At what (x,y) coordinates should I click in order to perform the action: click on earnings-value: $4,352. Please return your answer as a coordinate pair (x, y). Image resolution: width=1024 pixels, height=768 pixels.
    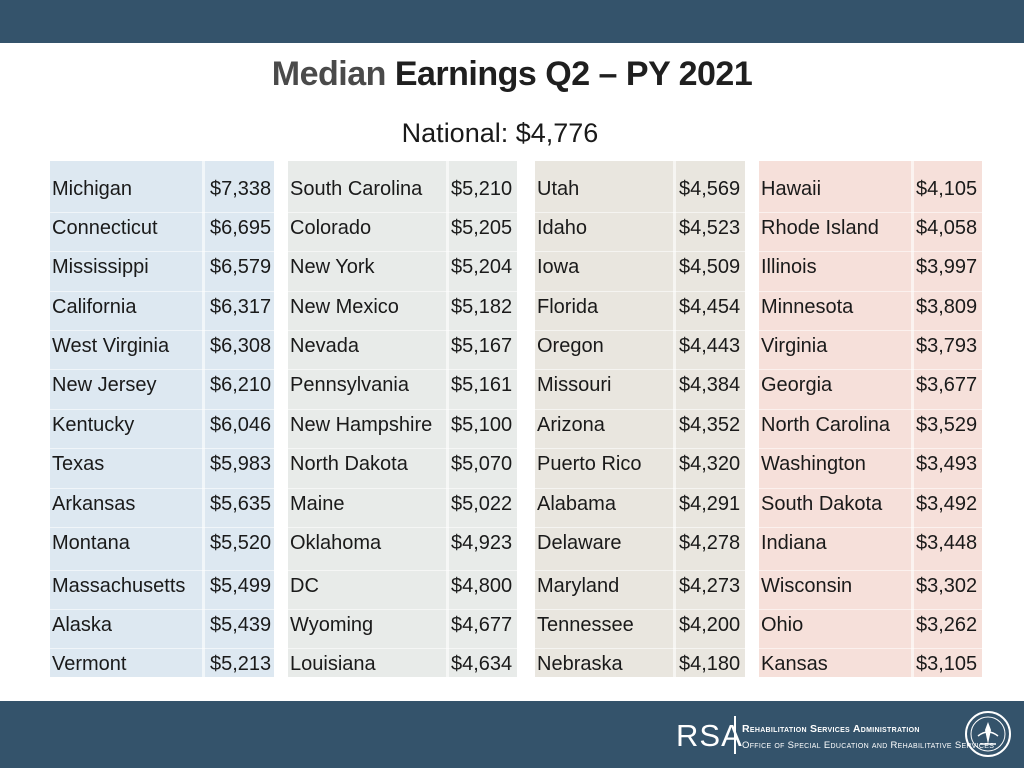
    Looking at the image, I should click on (710, 425).